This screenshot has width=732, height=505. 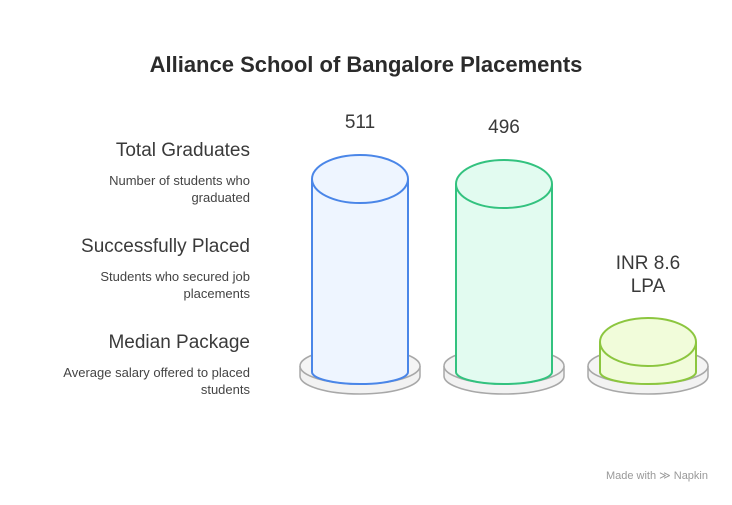 I want to click on value-label-package-line2: LPA, so click(x=648, y=286).